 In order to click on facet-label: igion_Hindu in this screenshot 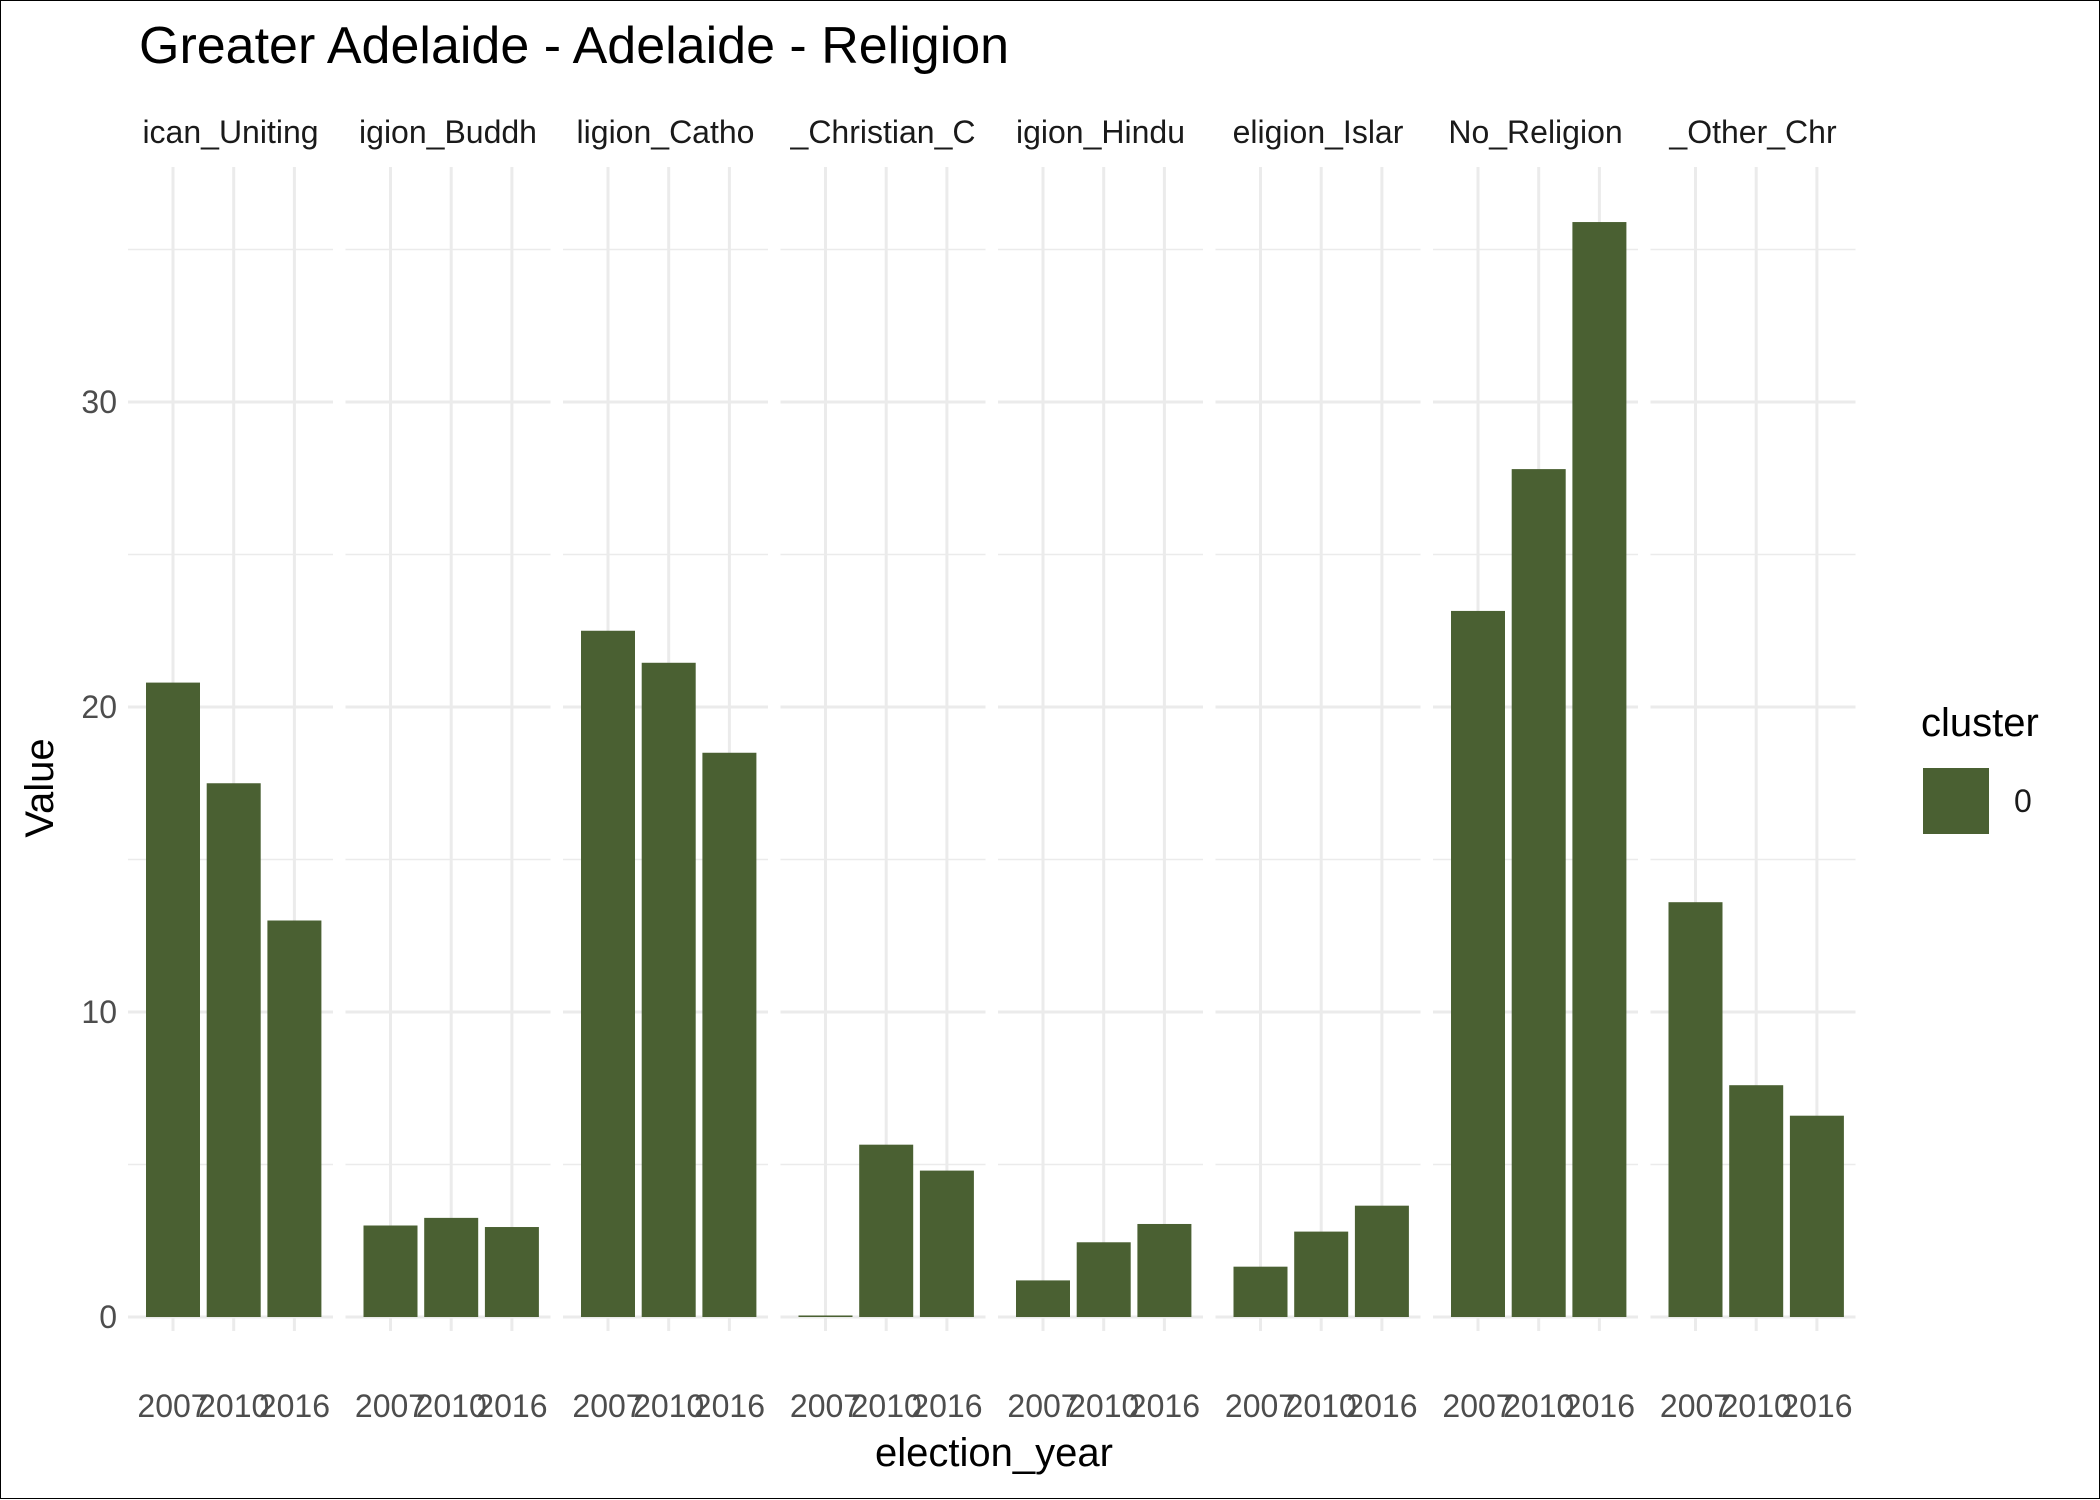, I will do `click(1100, 132)`.